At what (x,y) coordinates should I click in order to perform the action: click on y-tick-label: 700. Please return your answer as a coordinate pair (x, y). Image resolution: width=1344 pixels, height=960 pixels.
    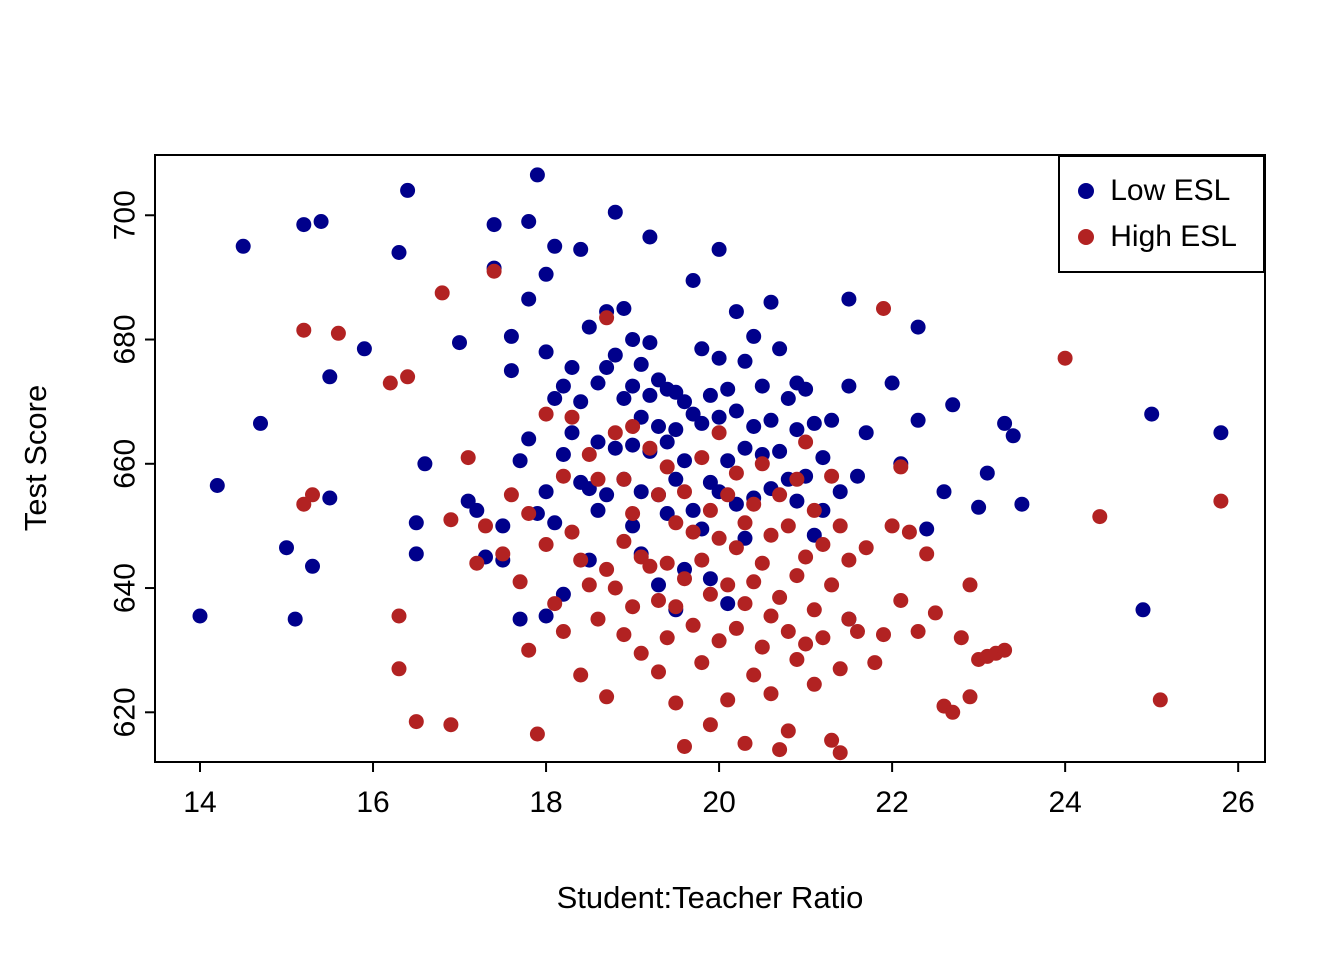
    Looking at the image, I should click on (125, 215).